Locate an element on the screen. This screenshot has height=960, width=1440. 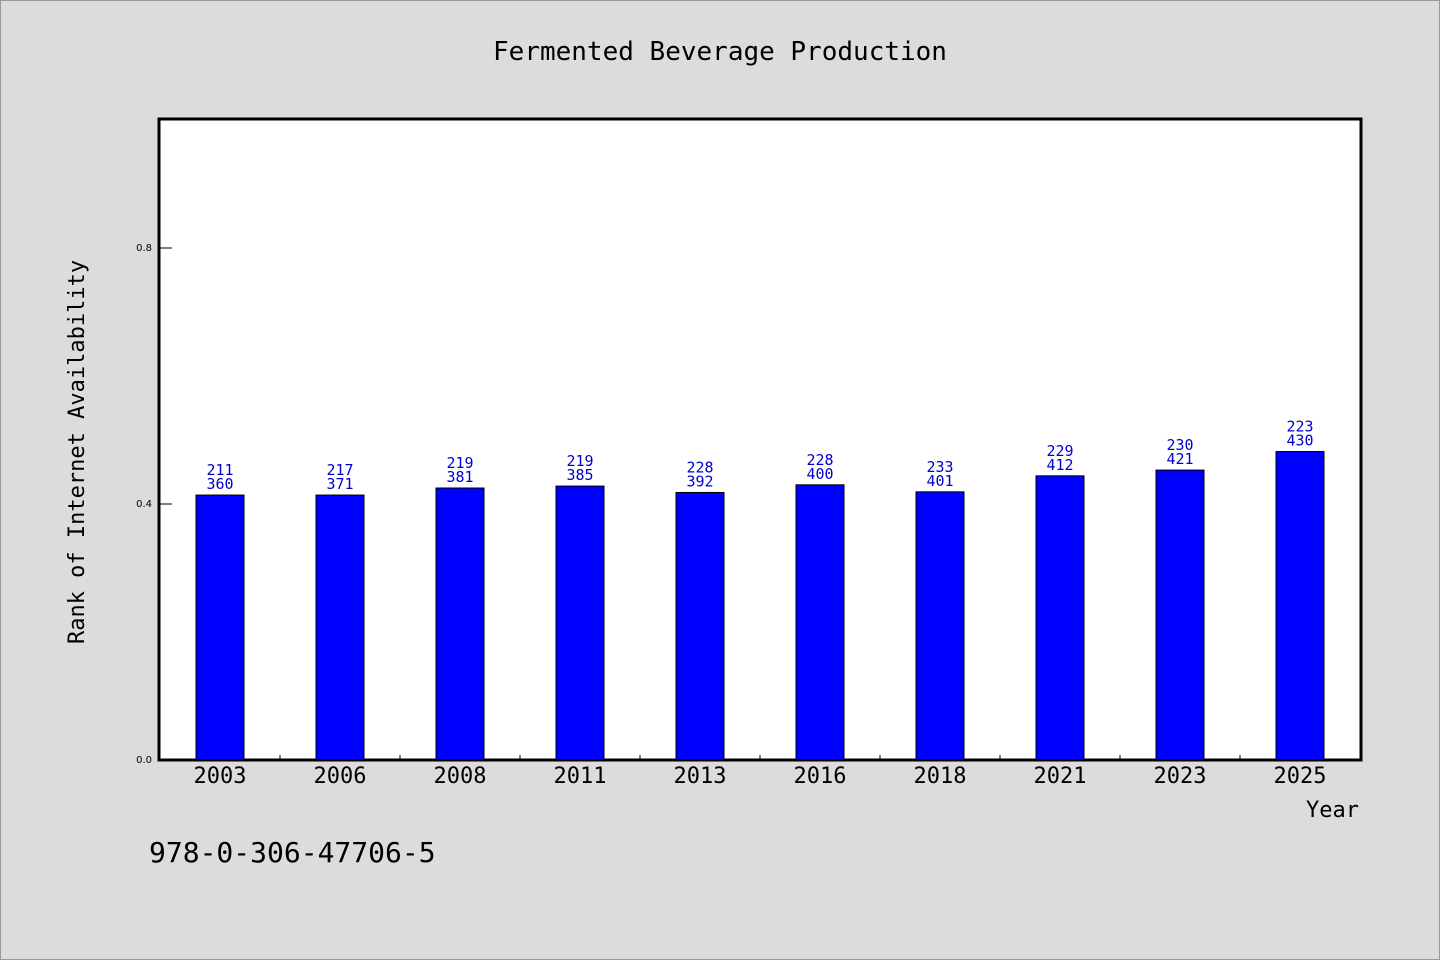
data-label-top-2006: 217 is located at coordinates (339, 470).